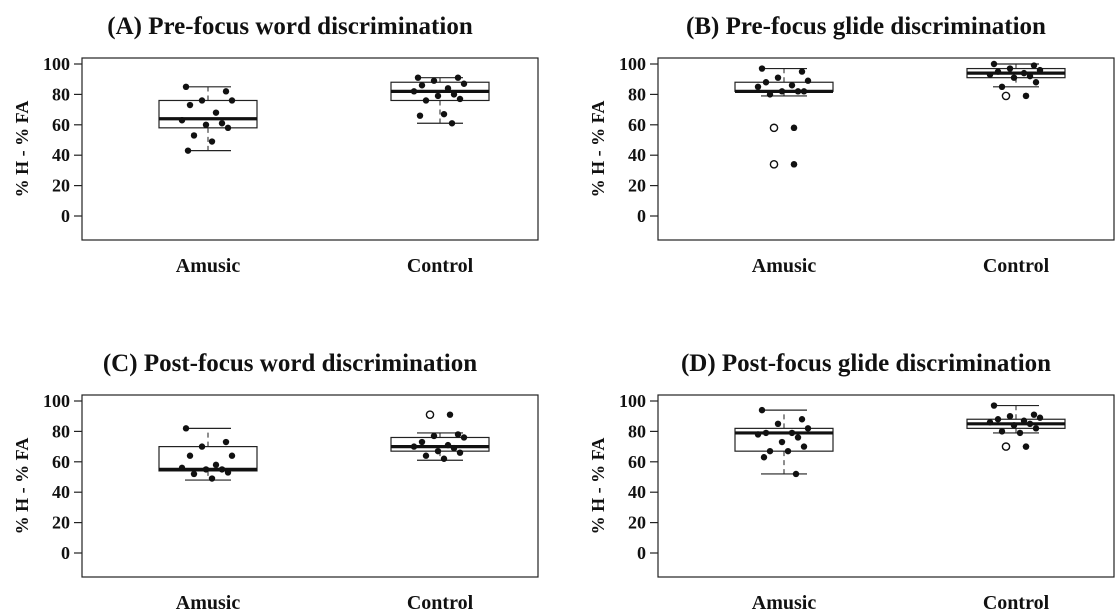  What do you see at coordinates (886, 149) in the screenshot?
I see `plot-frame` at bounding box center [886, 149].